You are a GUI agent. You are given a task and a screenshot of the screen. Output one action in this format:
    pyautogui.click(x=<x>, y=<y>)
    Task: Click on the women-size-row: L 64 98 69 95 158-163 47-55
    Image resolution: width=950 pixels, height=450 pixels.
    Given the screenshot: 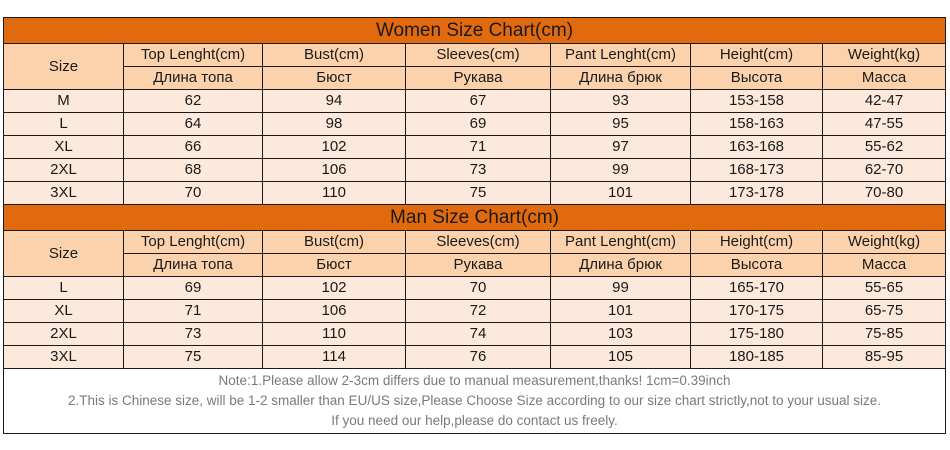 What is the action you would take?
    pyautogui.click(x=475, y=124)
    